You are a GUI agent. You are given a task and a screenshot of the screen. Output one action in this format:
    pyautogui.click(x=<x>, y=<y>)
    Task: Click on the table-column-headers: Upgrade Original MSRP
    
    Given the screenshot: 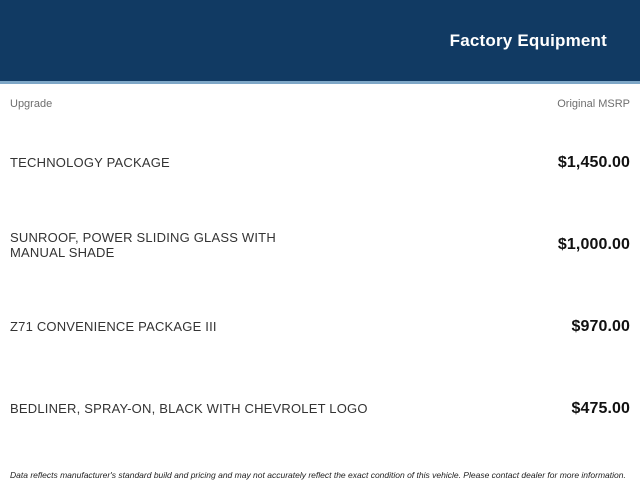 What is the action you would take?
    pyautogui.click(x=320, y=98)
    